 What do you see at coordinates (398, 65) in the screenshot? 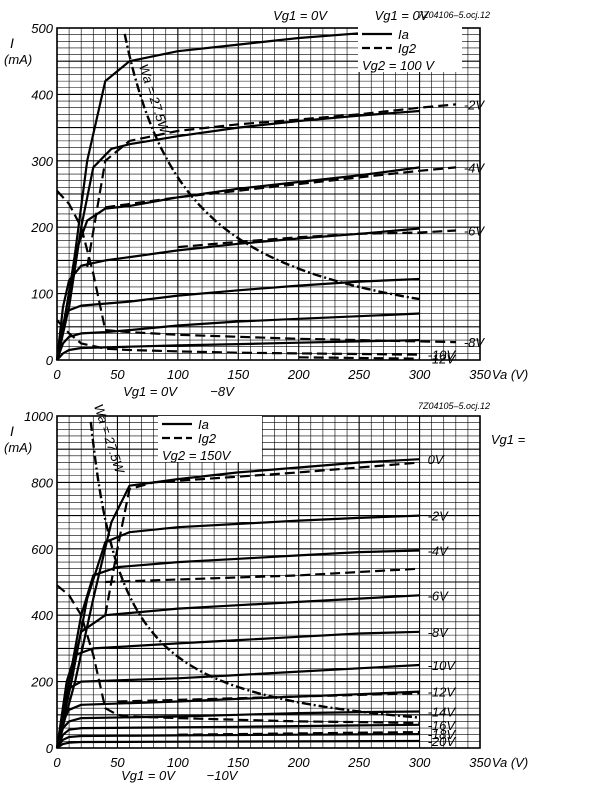
I see `legend-entry: Vg2 = 100 V` at bounding box center [398, 65].